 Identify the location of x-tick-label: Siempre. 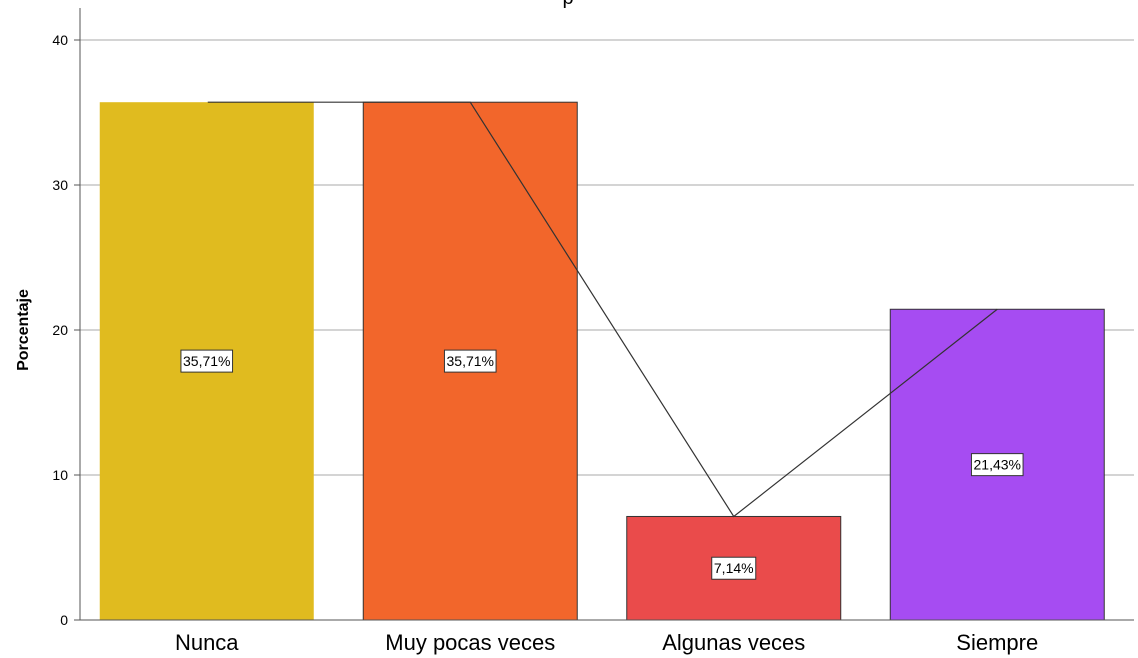
(997, 642).